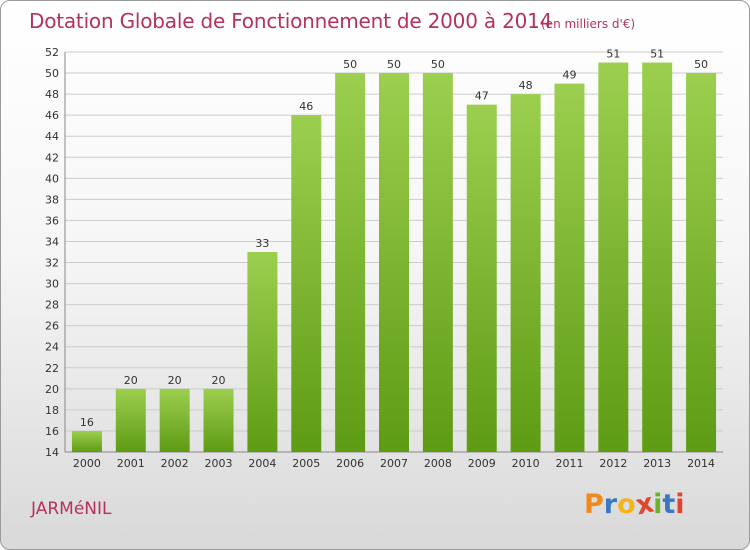  What do you see at coordinates (569, 267) in the screenshot?
I see `bar-2011` at bounding box center [569, 267].